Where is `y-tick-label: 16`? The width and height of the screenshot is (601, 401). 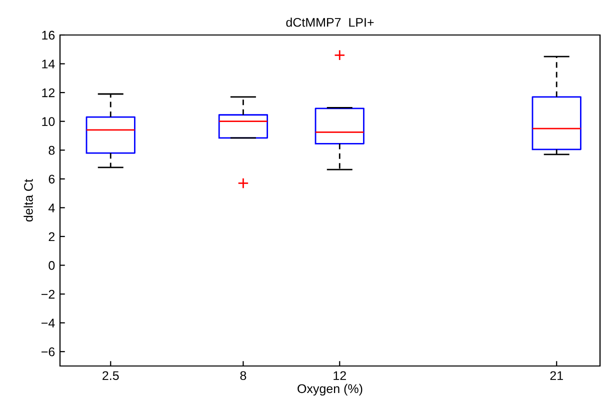
y-tick-label: 16 is located at coordinates (48, 35).